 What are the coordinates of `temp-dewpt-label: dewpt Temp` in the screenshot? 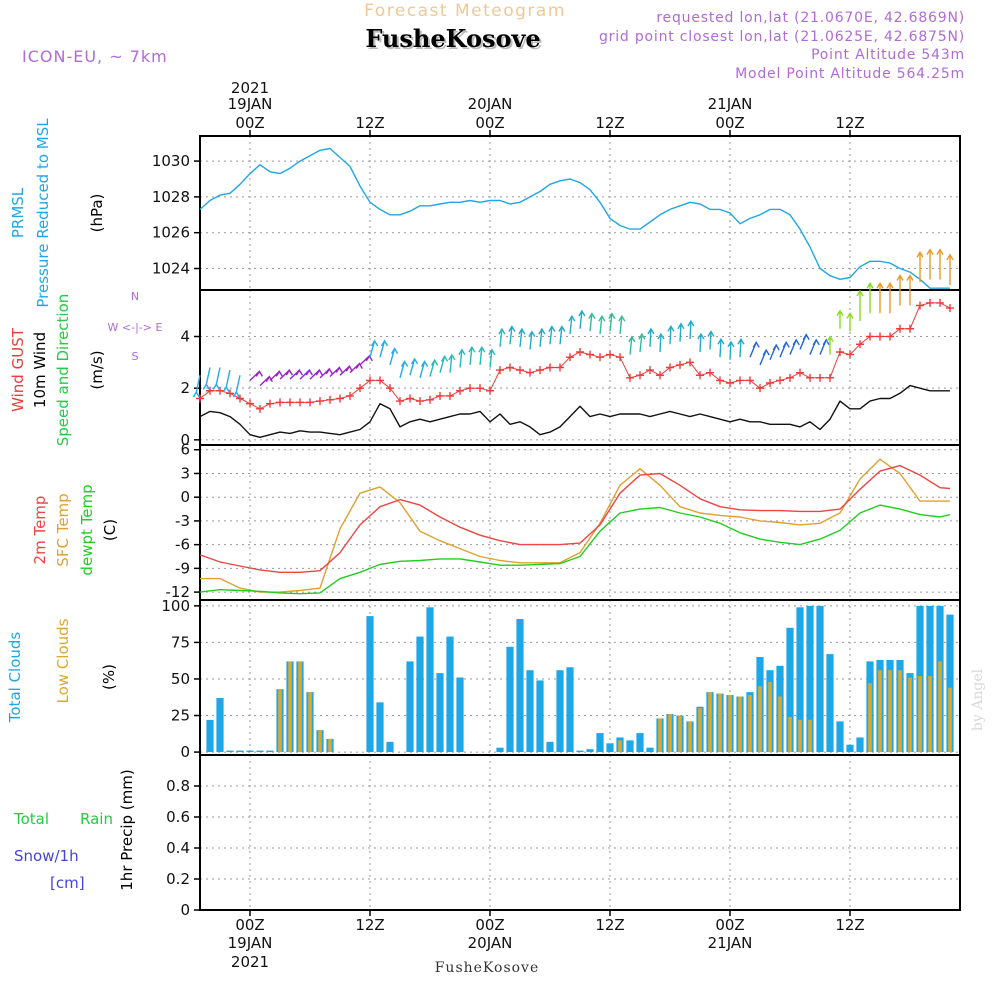 It's located at (87, 529).